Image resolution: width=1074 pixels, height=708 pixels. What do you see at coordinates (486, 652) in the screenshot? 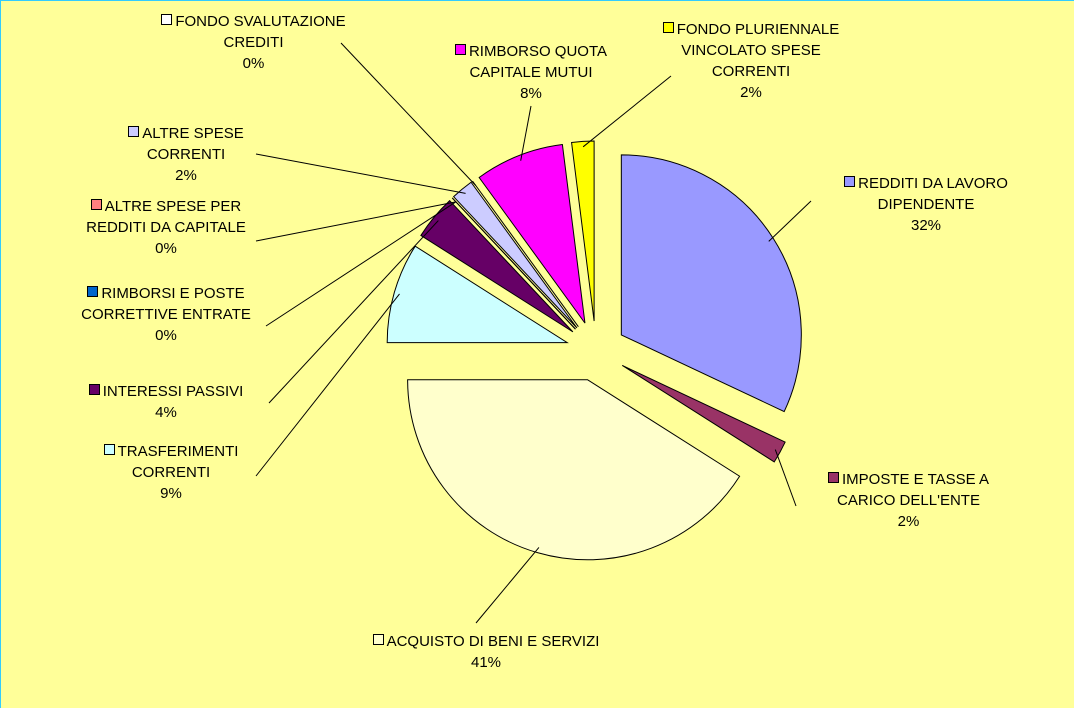
I see `data-label: ACQUISTO DI BENI E SERVIZI 41%` at bounding box center [486, 652].